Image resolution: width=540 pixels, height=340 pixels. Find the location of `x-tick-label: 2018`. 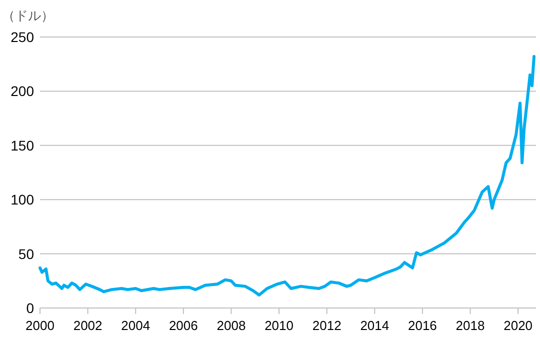

x-tick-label: 2018 is located at coordinates (470, 325).